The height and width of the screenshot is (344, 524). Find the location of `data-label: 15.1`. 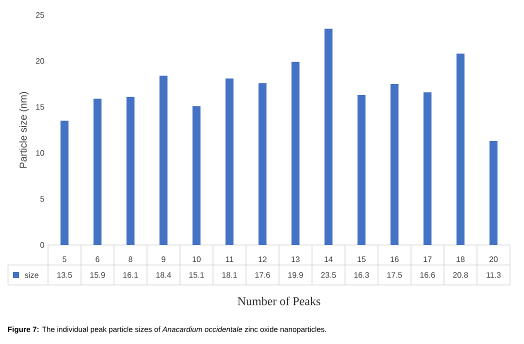

data-label: 15.1 is located at coordinates (196, 275).